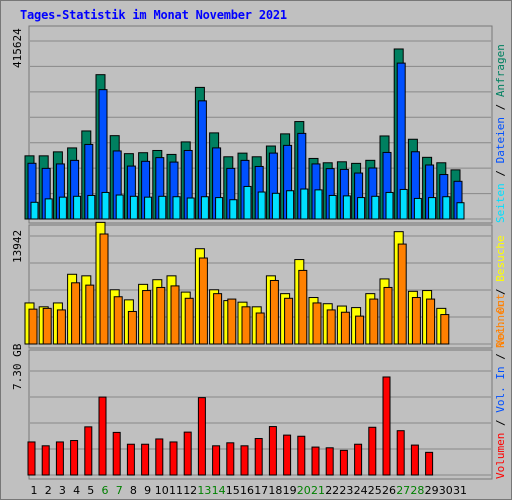  Describe the element at coordinates (375, 490) in the screenshot. I see `x-tick-label: 25` at that location.